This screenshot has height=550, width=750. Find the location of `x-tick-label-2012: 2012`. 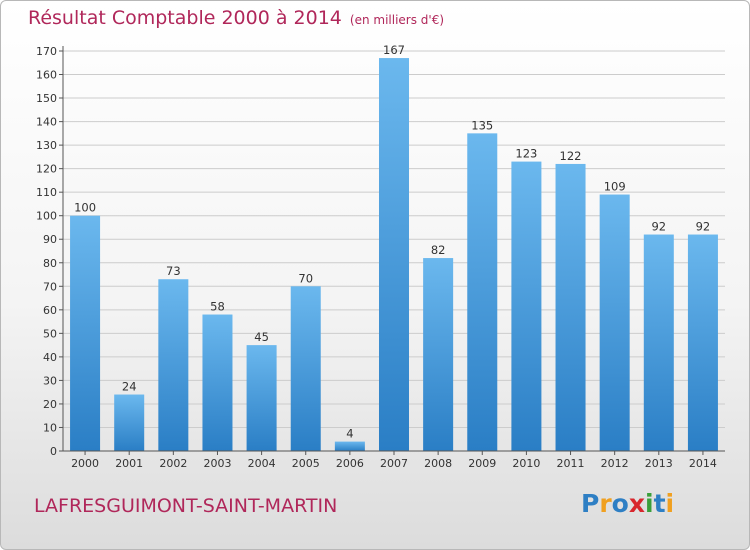

x-tick-label-2012: 2012 is located at coordinates (615, 463).